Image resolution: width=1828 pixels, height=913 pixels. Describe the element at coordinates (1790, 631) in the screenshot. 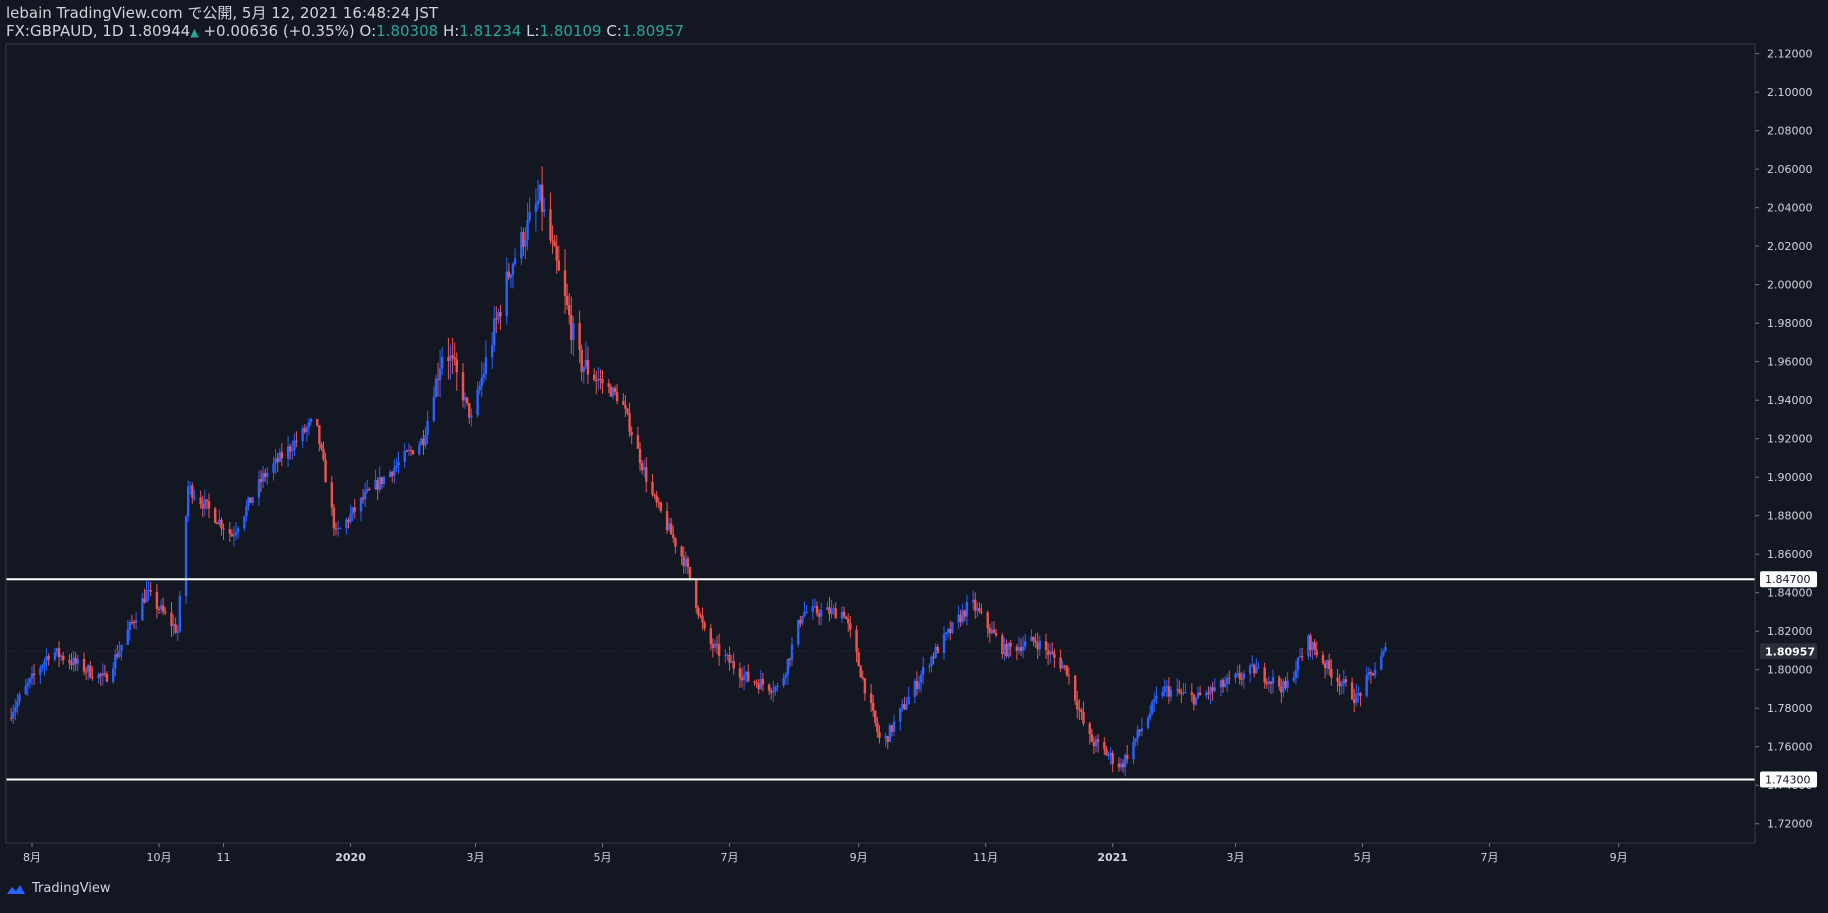

I see `price-tick-label: 1.82000` at that location.